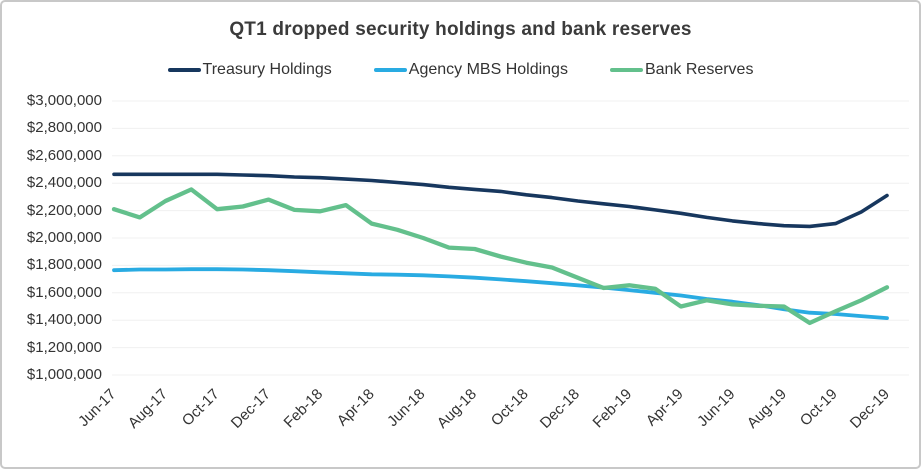 The image size is (921, 469). What do you see at coordinates (64, 100) in the screenshot?
I see `y-tick-label: $3,000,000` at bounding box center [64, 100].